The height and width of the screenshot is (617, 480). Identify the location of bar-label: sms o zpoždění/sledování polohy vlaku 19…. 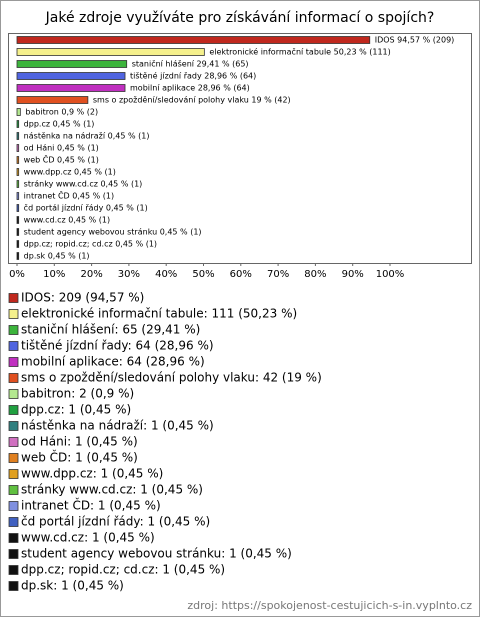
(192, 100).